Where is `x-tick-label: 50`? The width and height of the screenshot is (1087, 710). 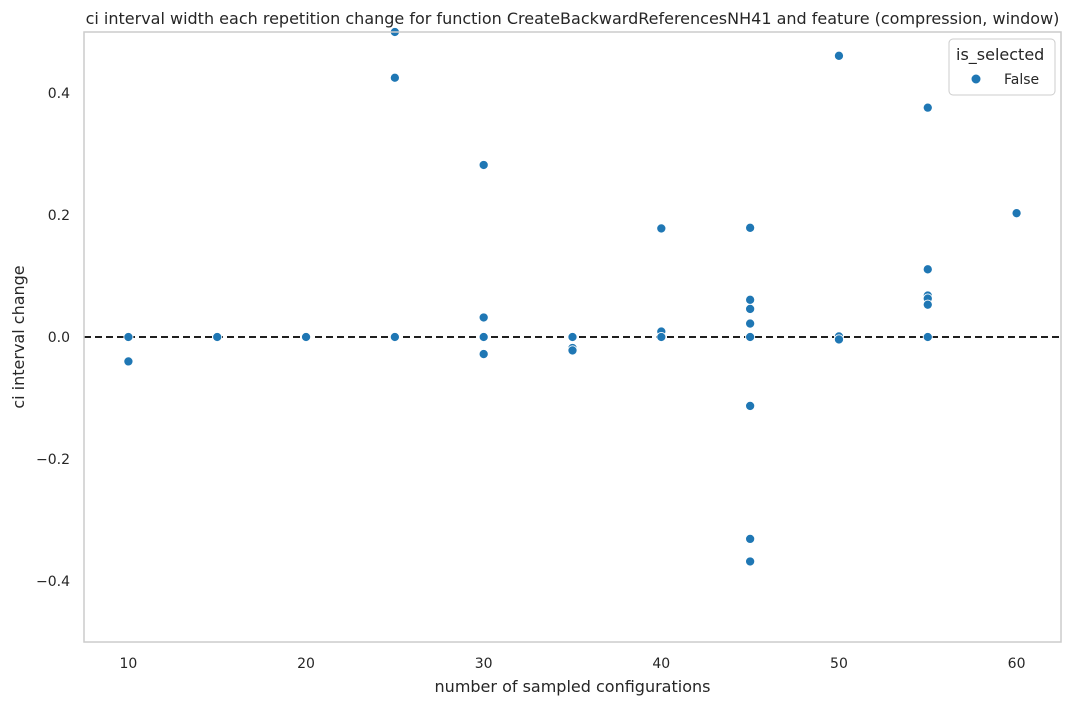
x-tick-label: 50 is located at coordinates (839, 664).